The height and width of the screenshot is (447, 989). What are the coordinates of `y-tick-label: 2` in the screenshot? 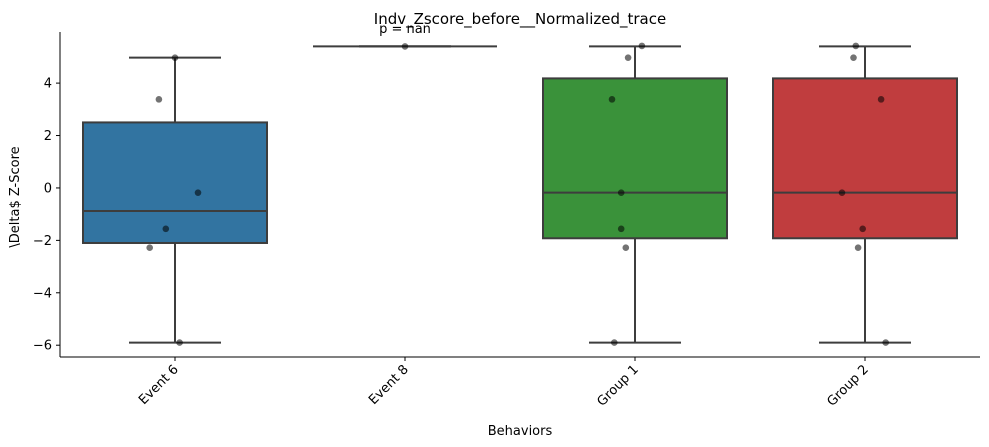 It's located at (48, 136).